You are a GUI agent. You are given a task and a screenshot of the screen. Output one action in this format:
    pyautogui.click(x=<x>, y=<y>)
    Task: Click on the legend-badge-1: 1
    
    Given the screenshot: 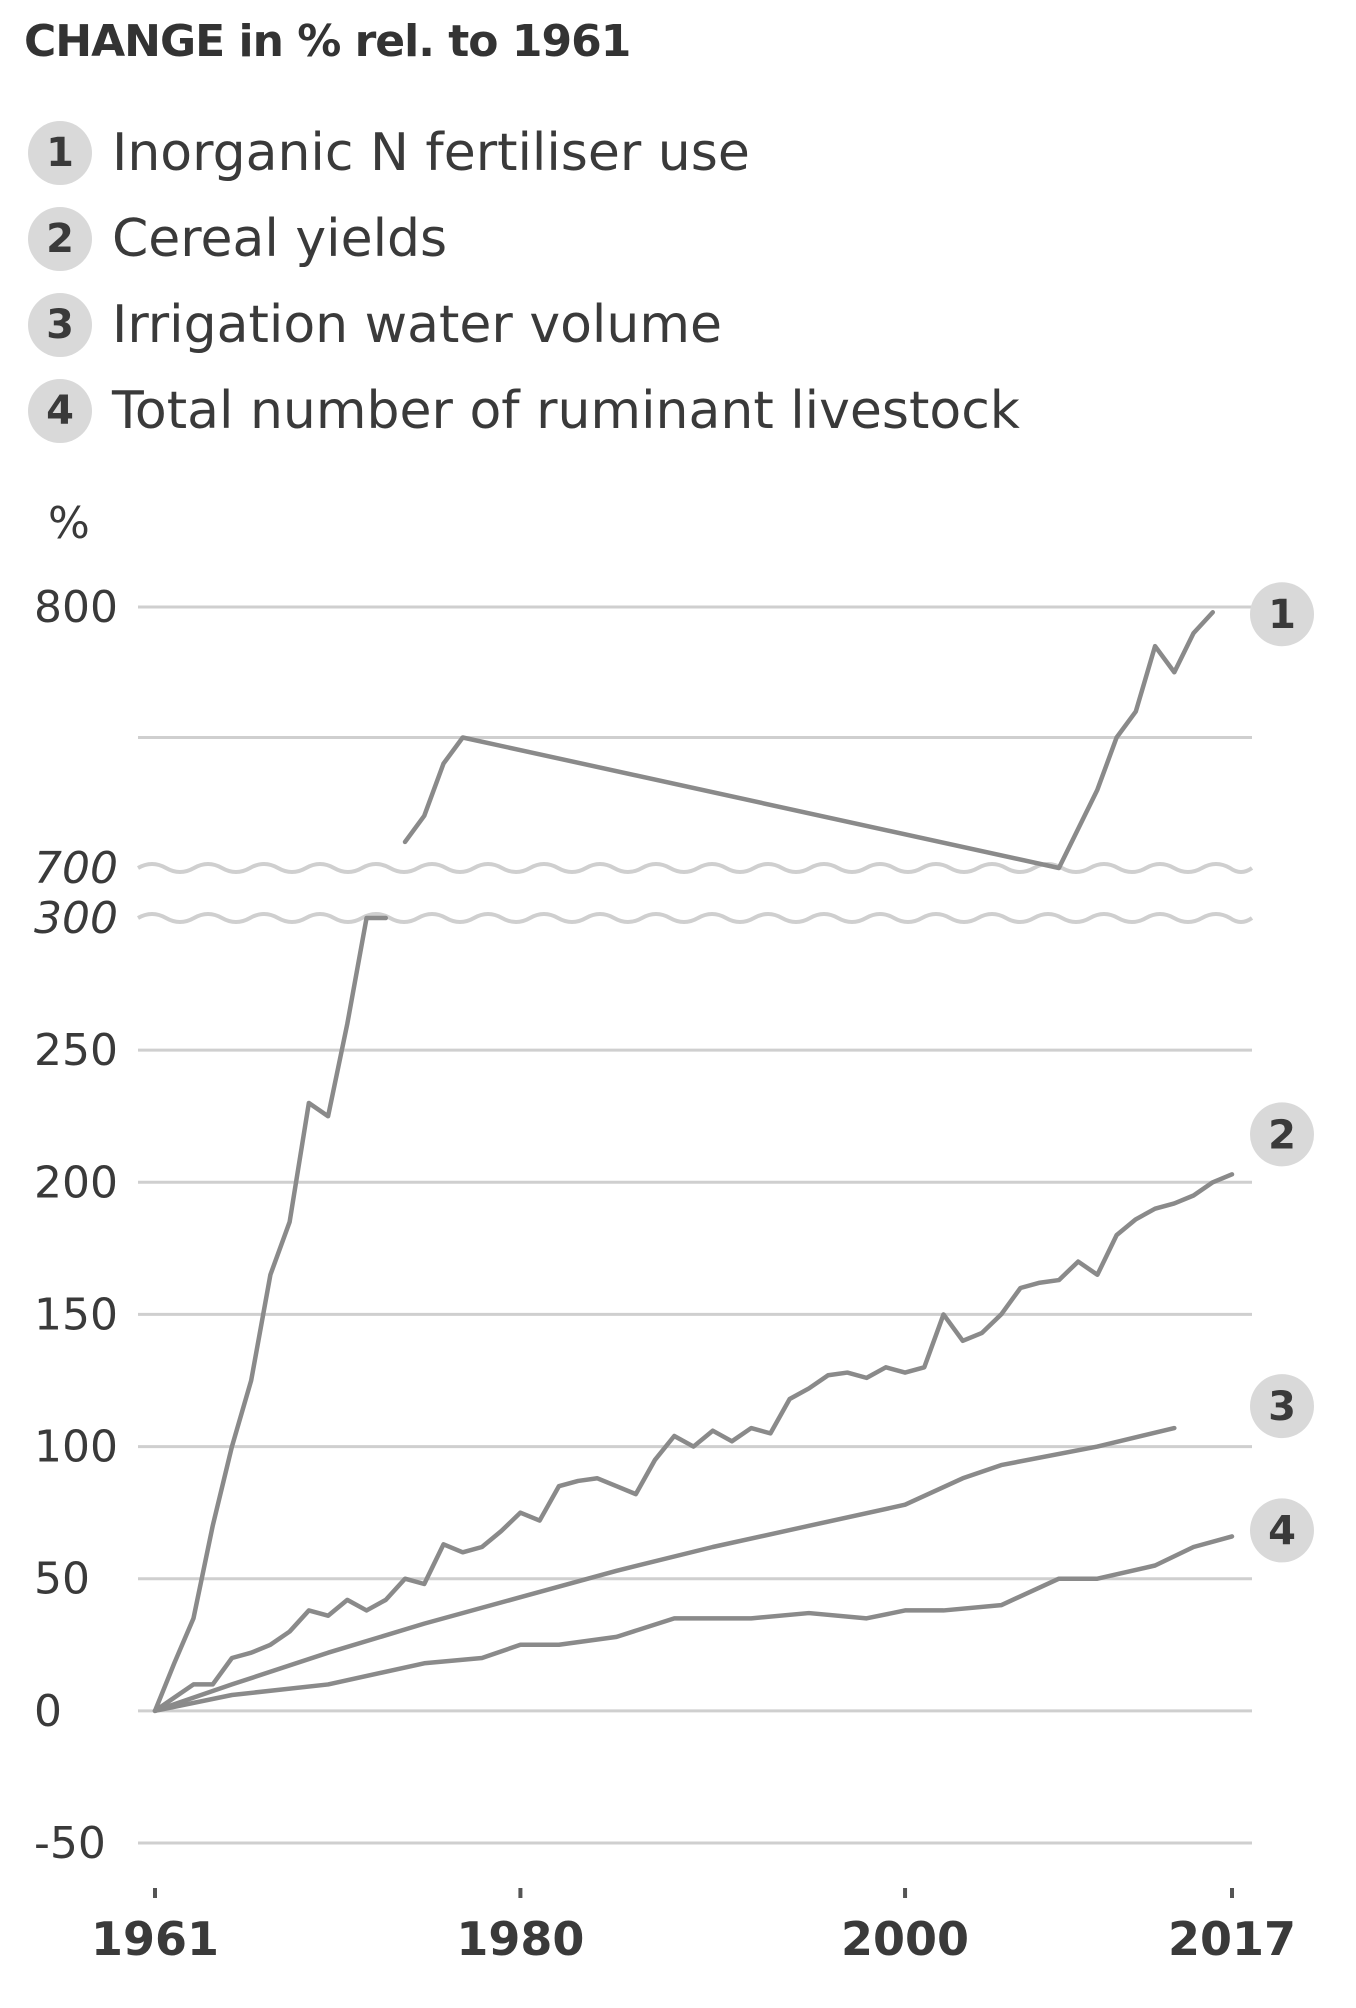 What is the action you would take?
    pyautogui.click(x=60, y=153)
    